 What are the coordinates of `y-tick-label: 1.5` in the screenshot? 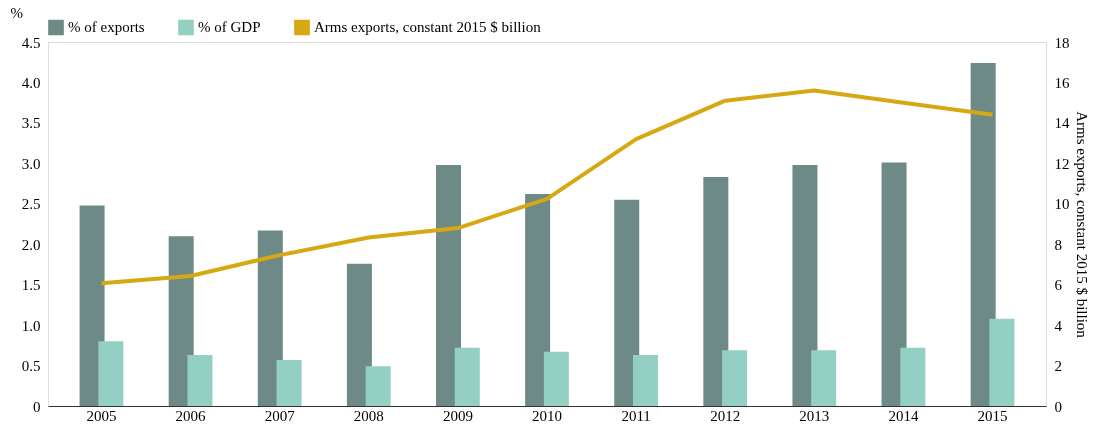 It's located at (31, 285).